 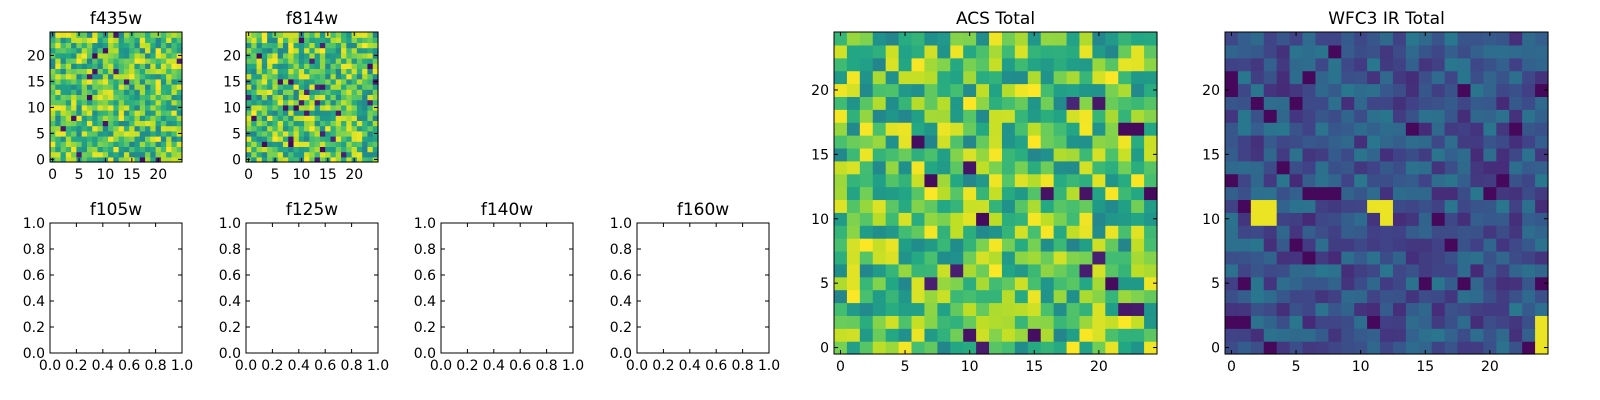 What do you see at coordinates (354, 175) in the screenshot?
I see `x-tick-label: 20` at bounding box center [354, 175].